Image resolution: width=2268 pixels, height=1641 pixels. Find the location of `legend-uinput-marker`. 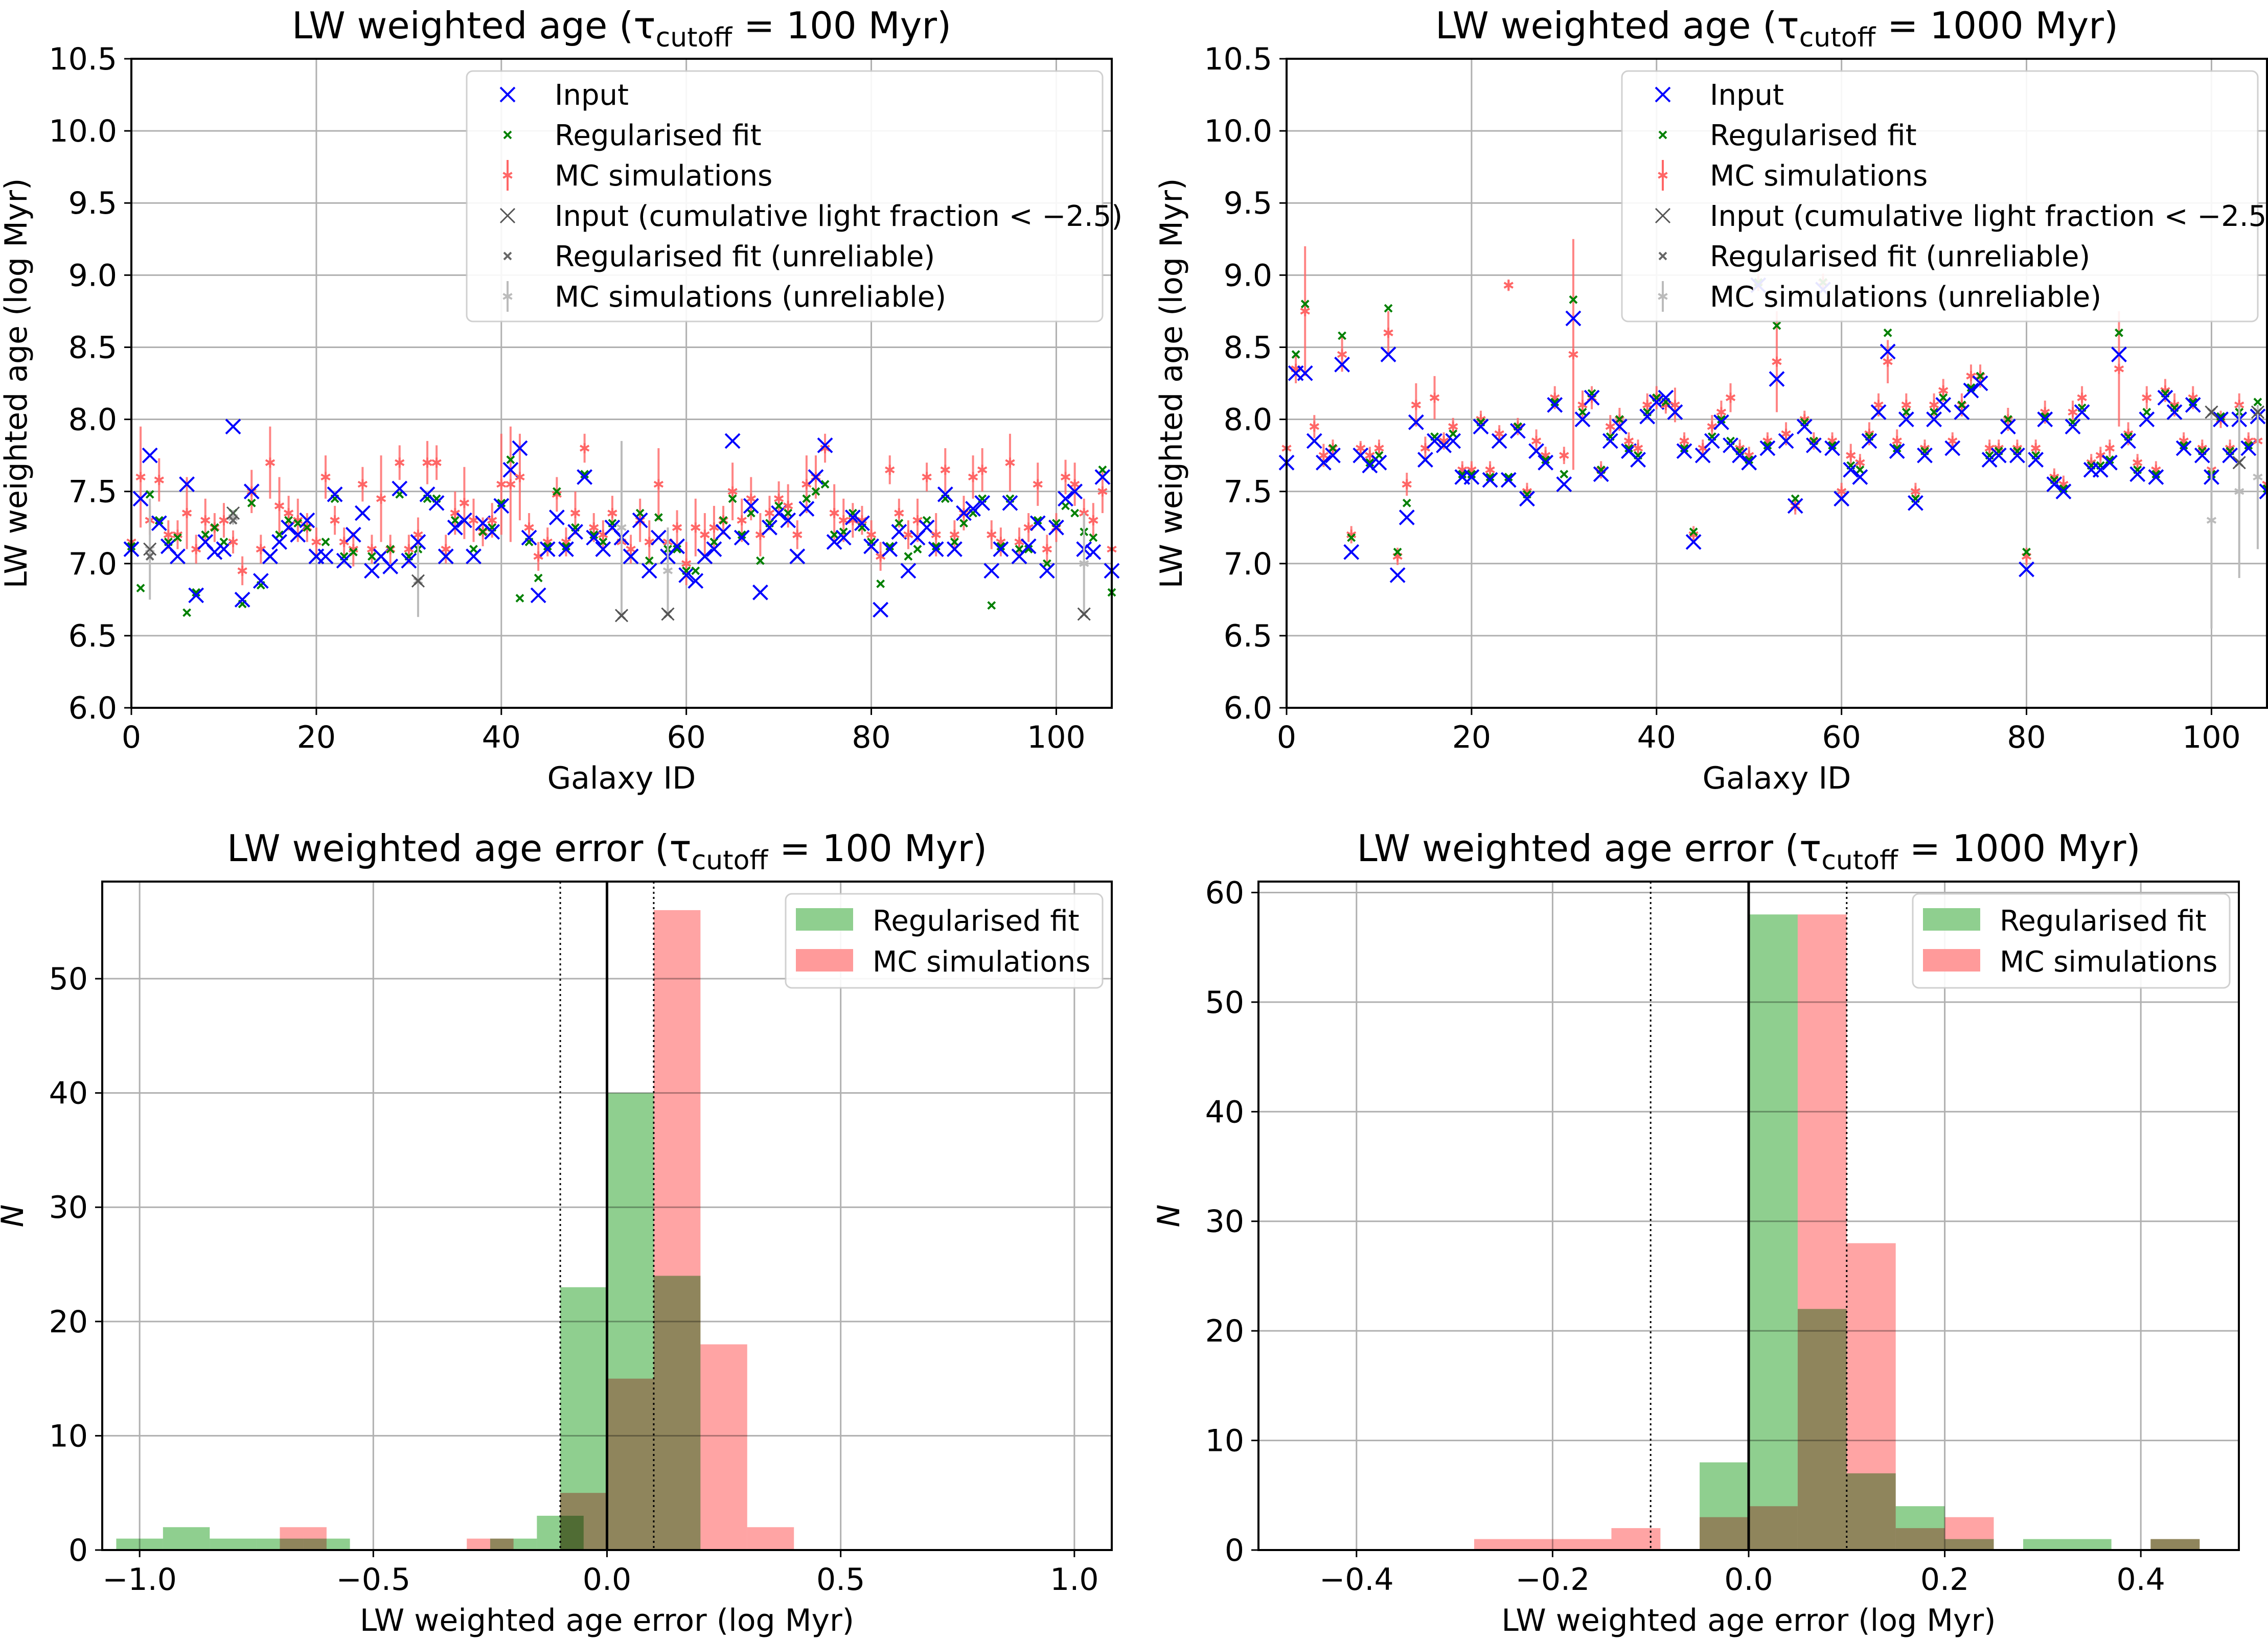

legend-uinput-marker is located at coordinates (1663, 215).